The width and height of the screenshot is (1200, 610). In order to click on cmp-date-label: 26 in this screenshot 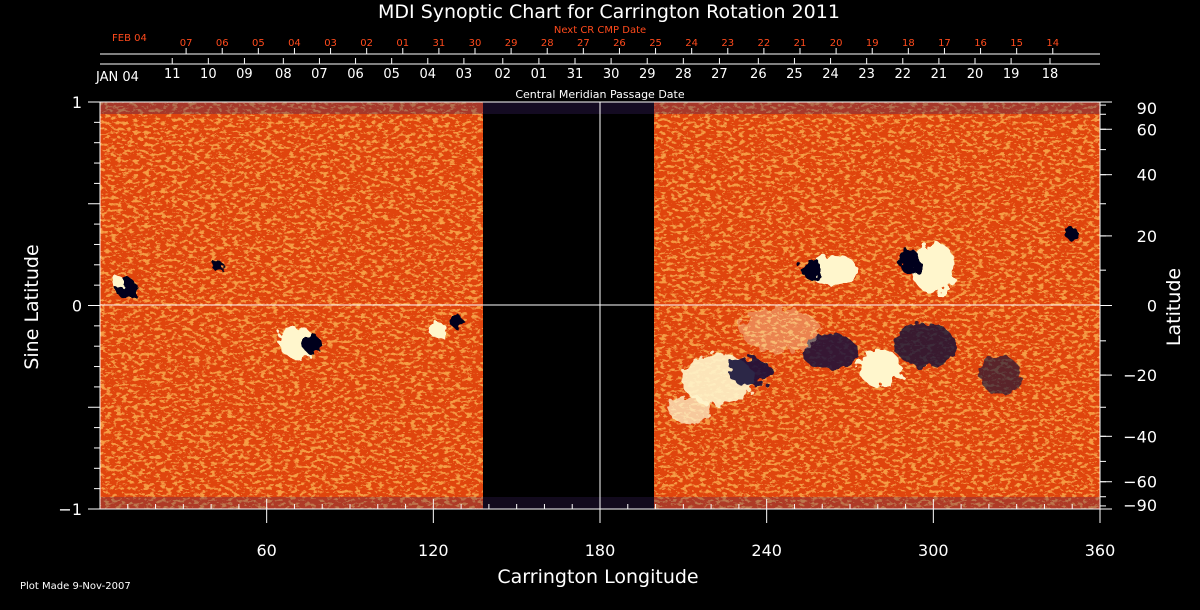, I will do `click(758, 74)`.